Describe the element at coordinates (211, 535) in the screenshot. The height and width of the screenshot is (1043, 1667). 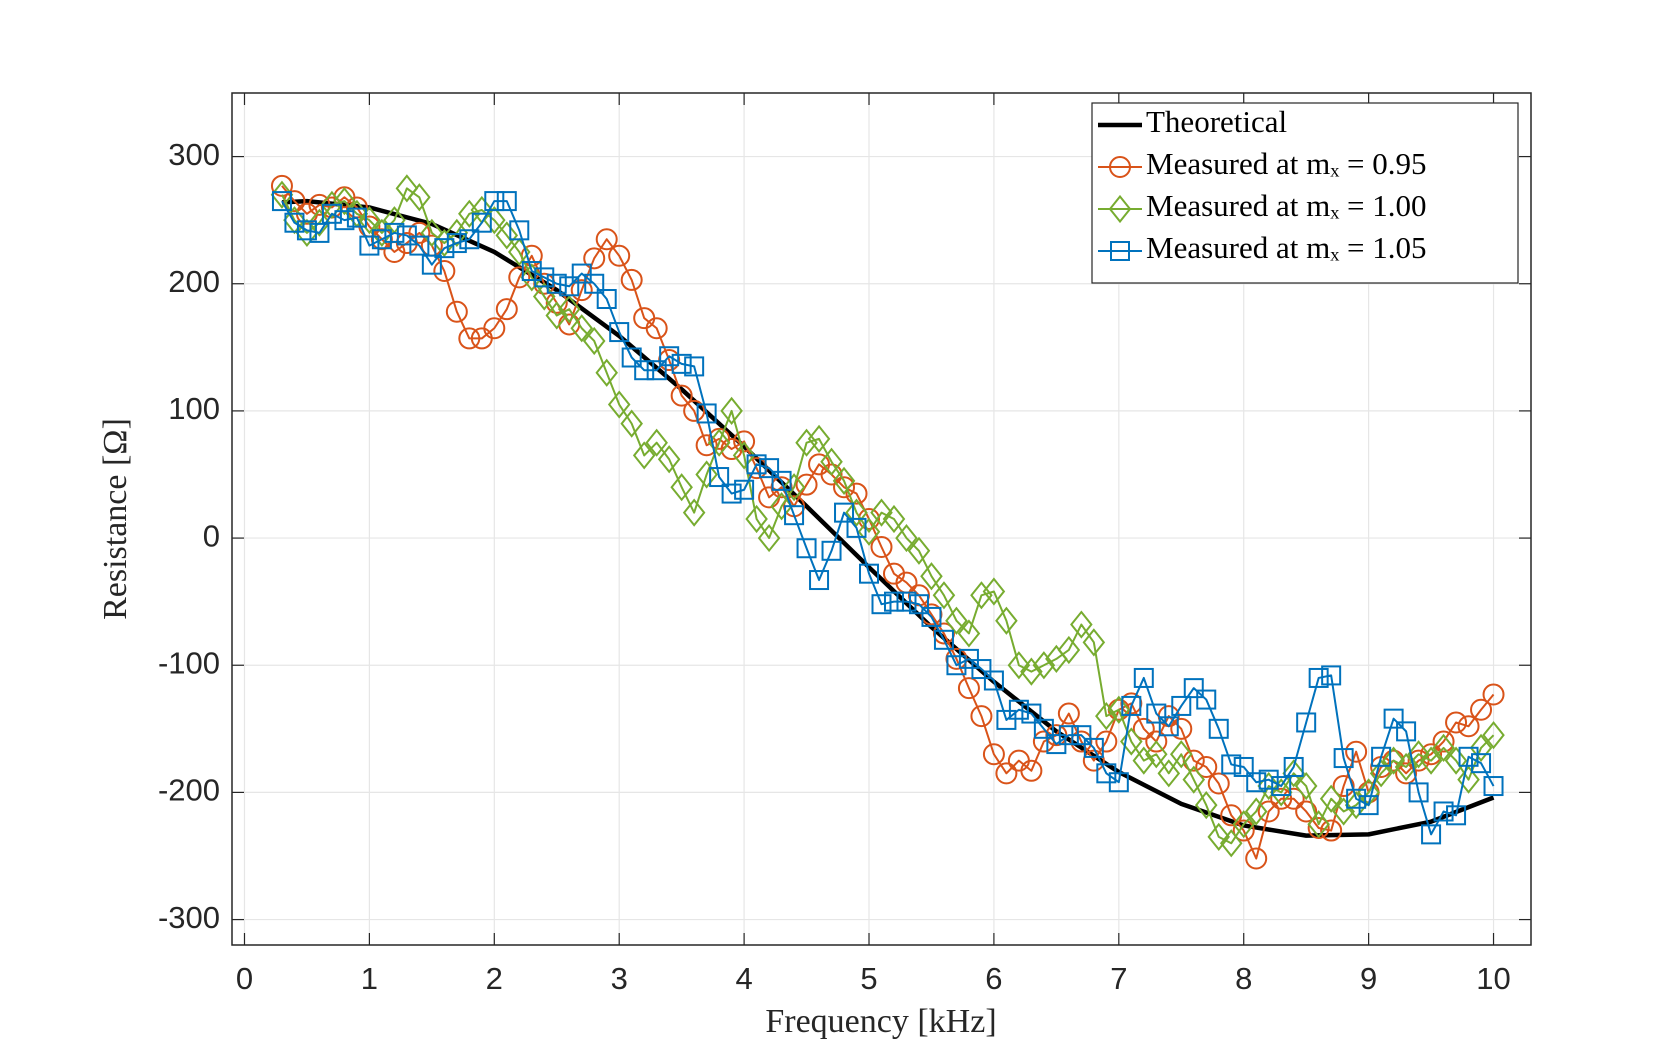
I see `y-tick-label: 0` at that location.